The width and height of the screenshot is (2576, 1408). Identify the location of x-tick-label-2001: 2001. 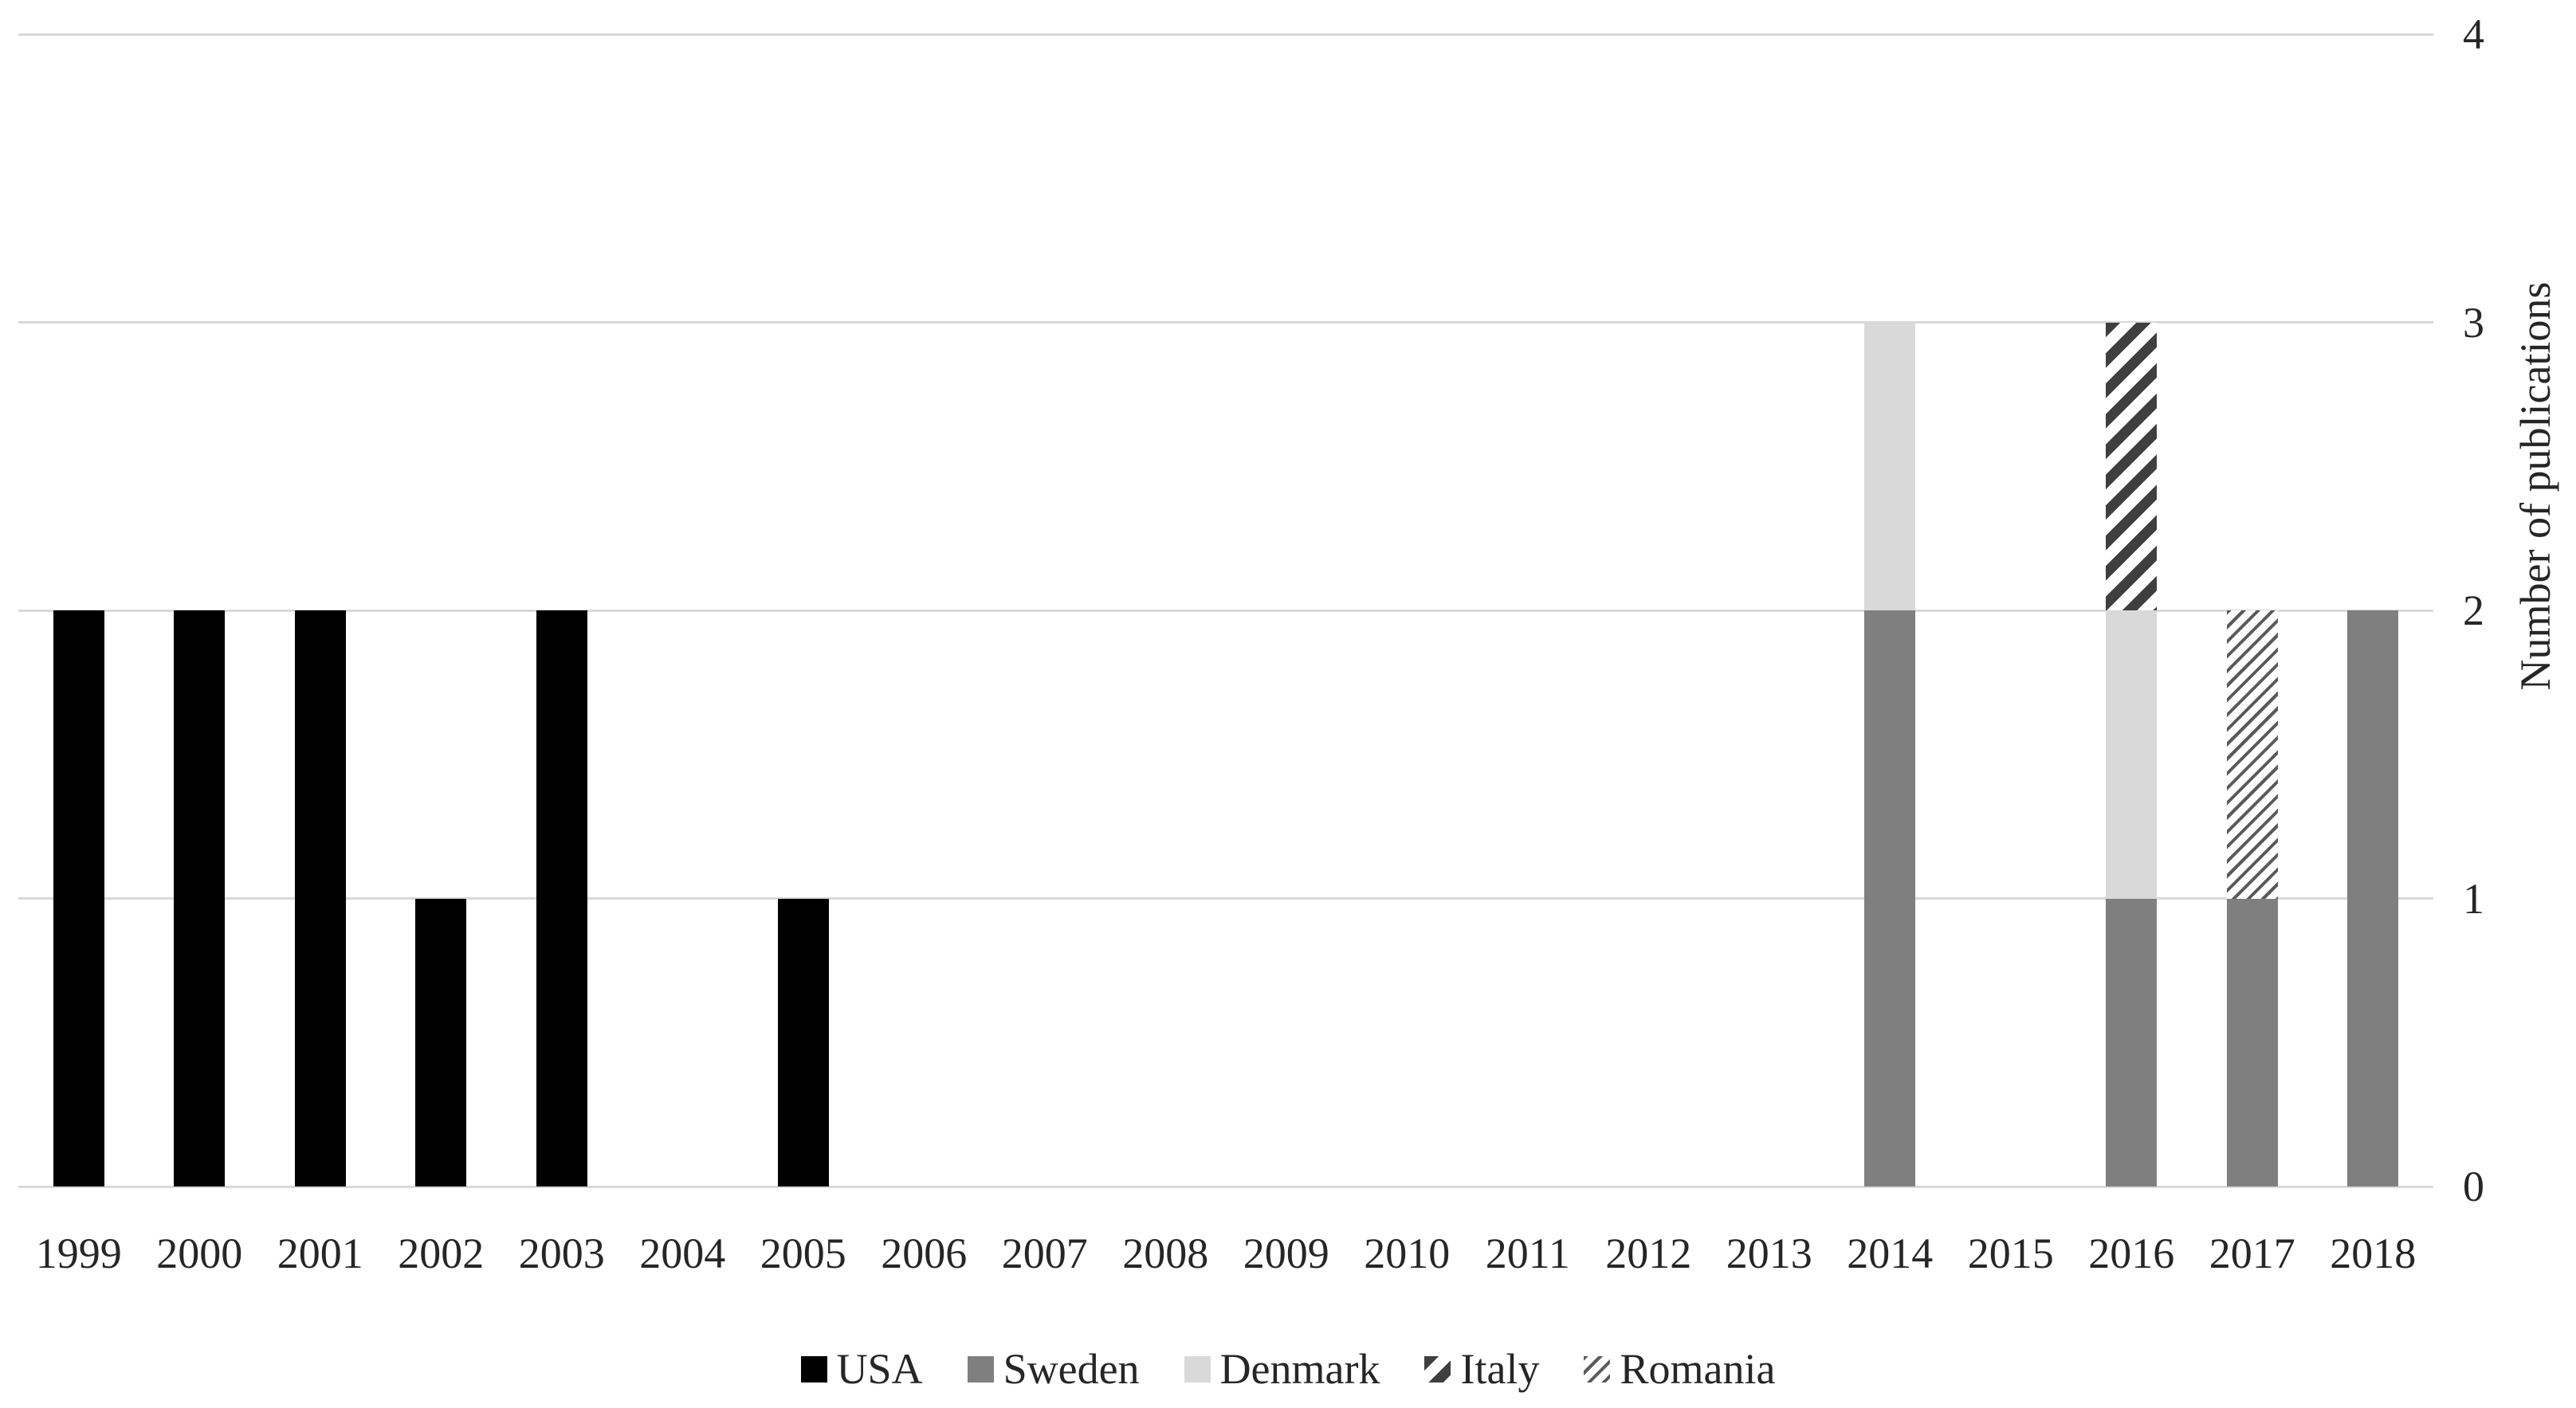
(320, 1253).